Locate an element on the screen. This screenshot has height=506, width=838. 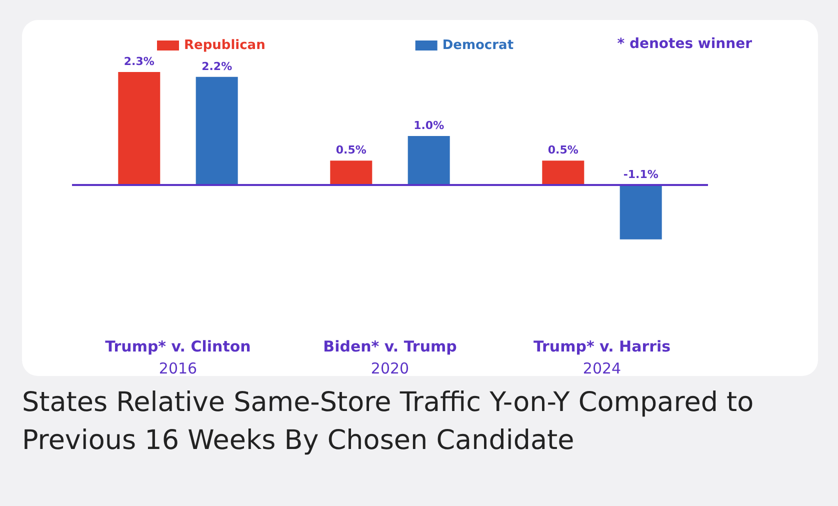
legend-label: Democrat is located at coordinates (478, 45).